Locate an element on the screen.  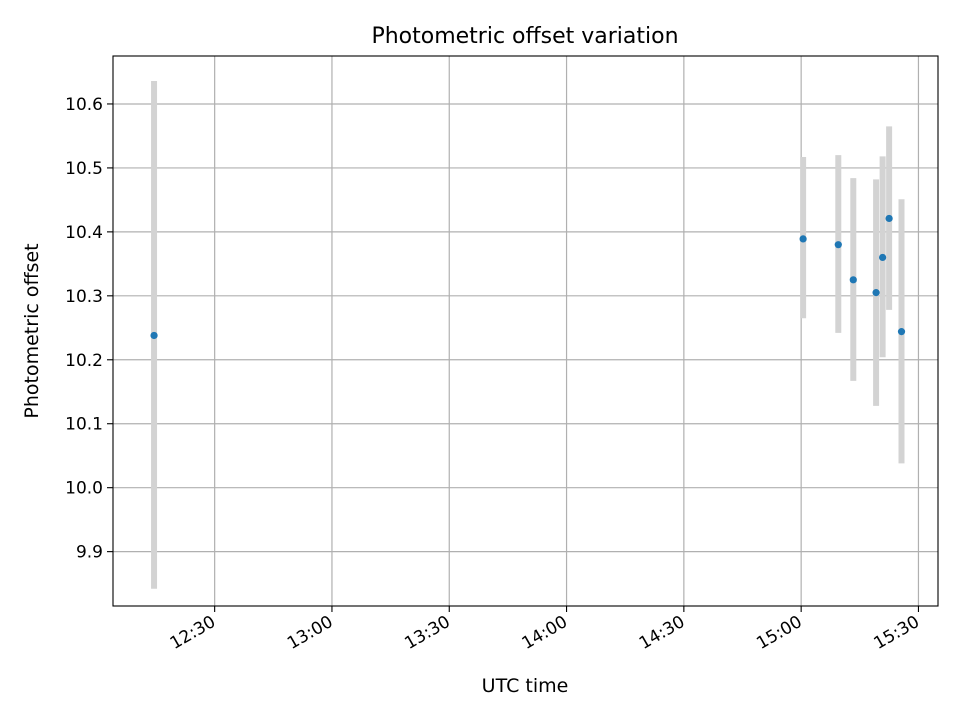
data-points is located at coordinates (528, 277).